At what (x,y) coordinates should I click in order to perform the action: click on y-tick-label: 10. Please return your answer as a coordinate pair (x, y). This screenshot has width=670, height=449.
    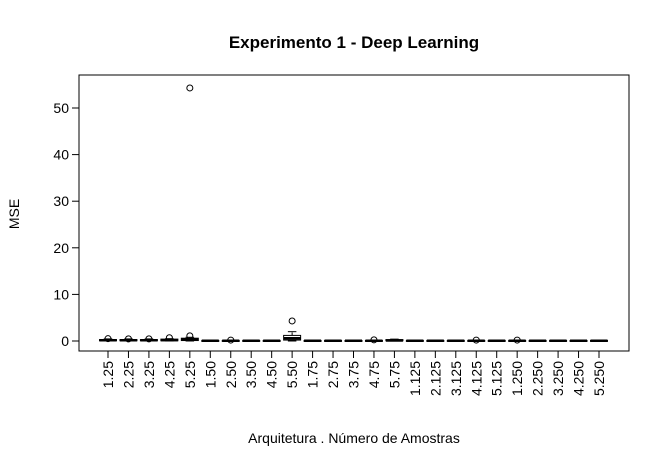
    Looking at the image, I should click on (61, 294).